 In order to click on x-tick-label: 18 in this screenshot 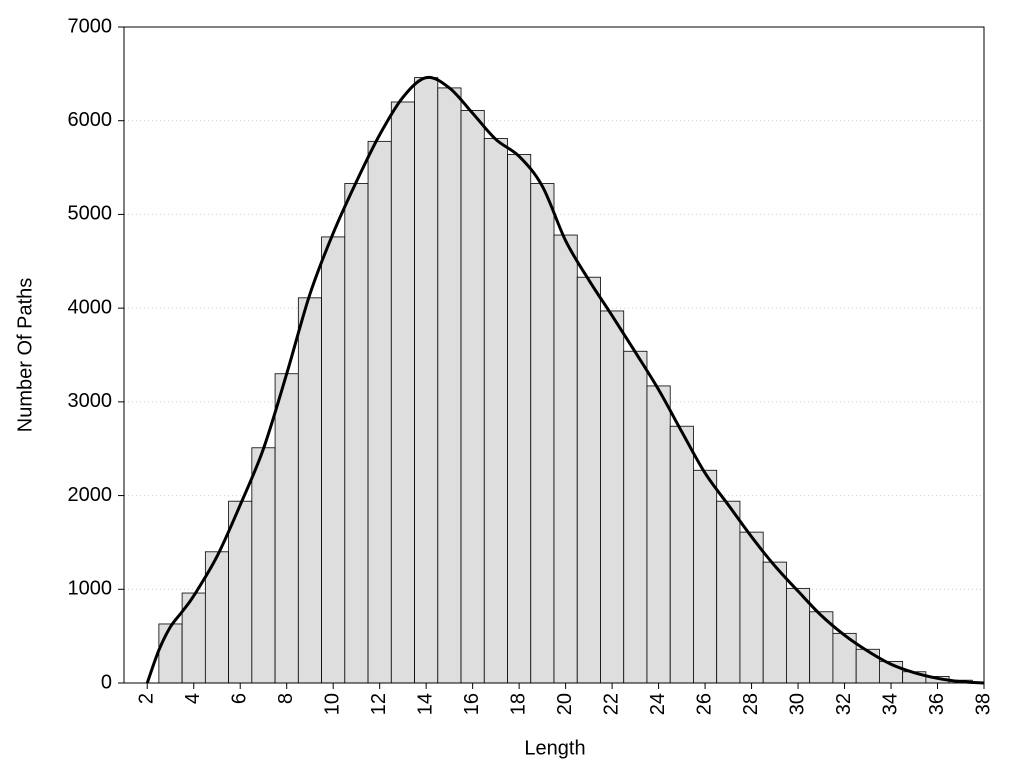, I will do `click(518, 704)`.